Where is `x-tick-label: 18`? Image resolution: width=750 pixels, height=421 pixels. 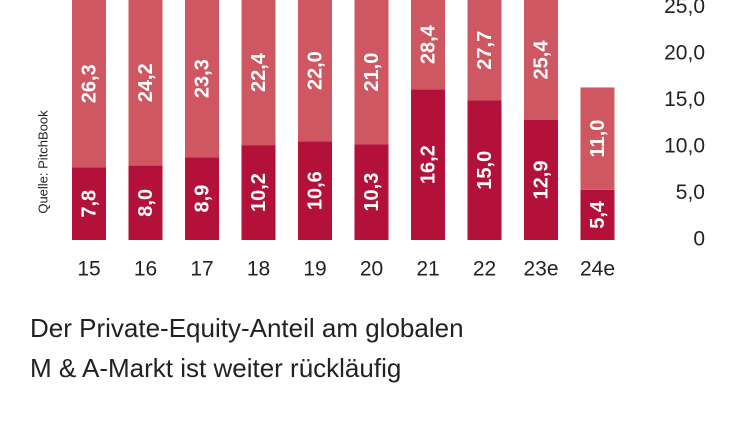 x-tick-label: 18 is located at coordinates (258, 269).